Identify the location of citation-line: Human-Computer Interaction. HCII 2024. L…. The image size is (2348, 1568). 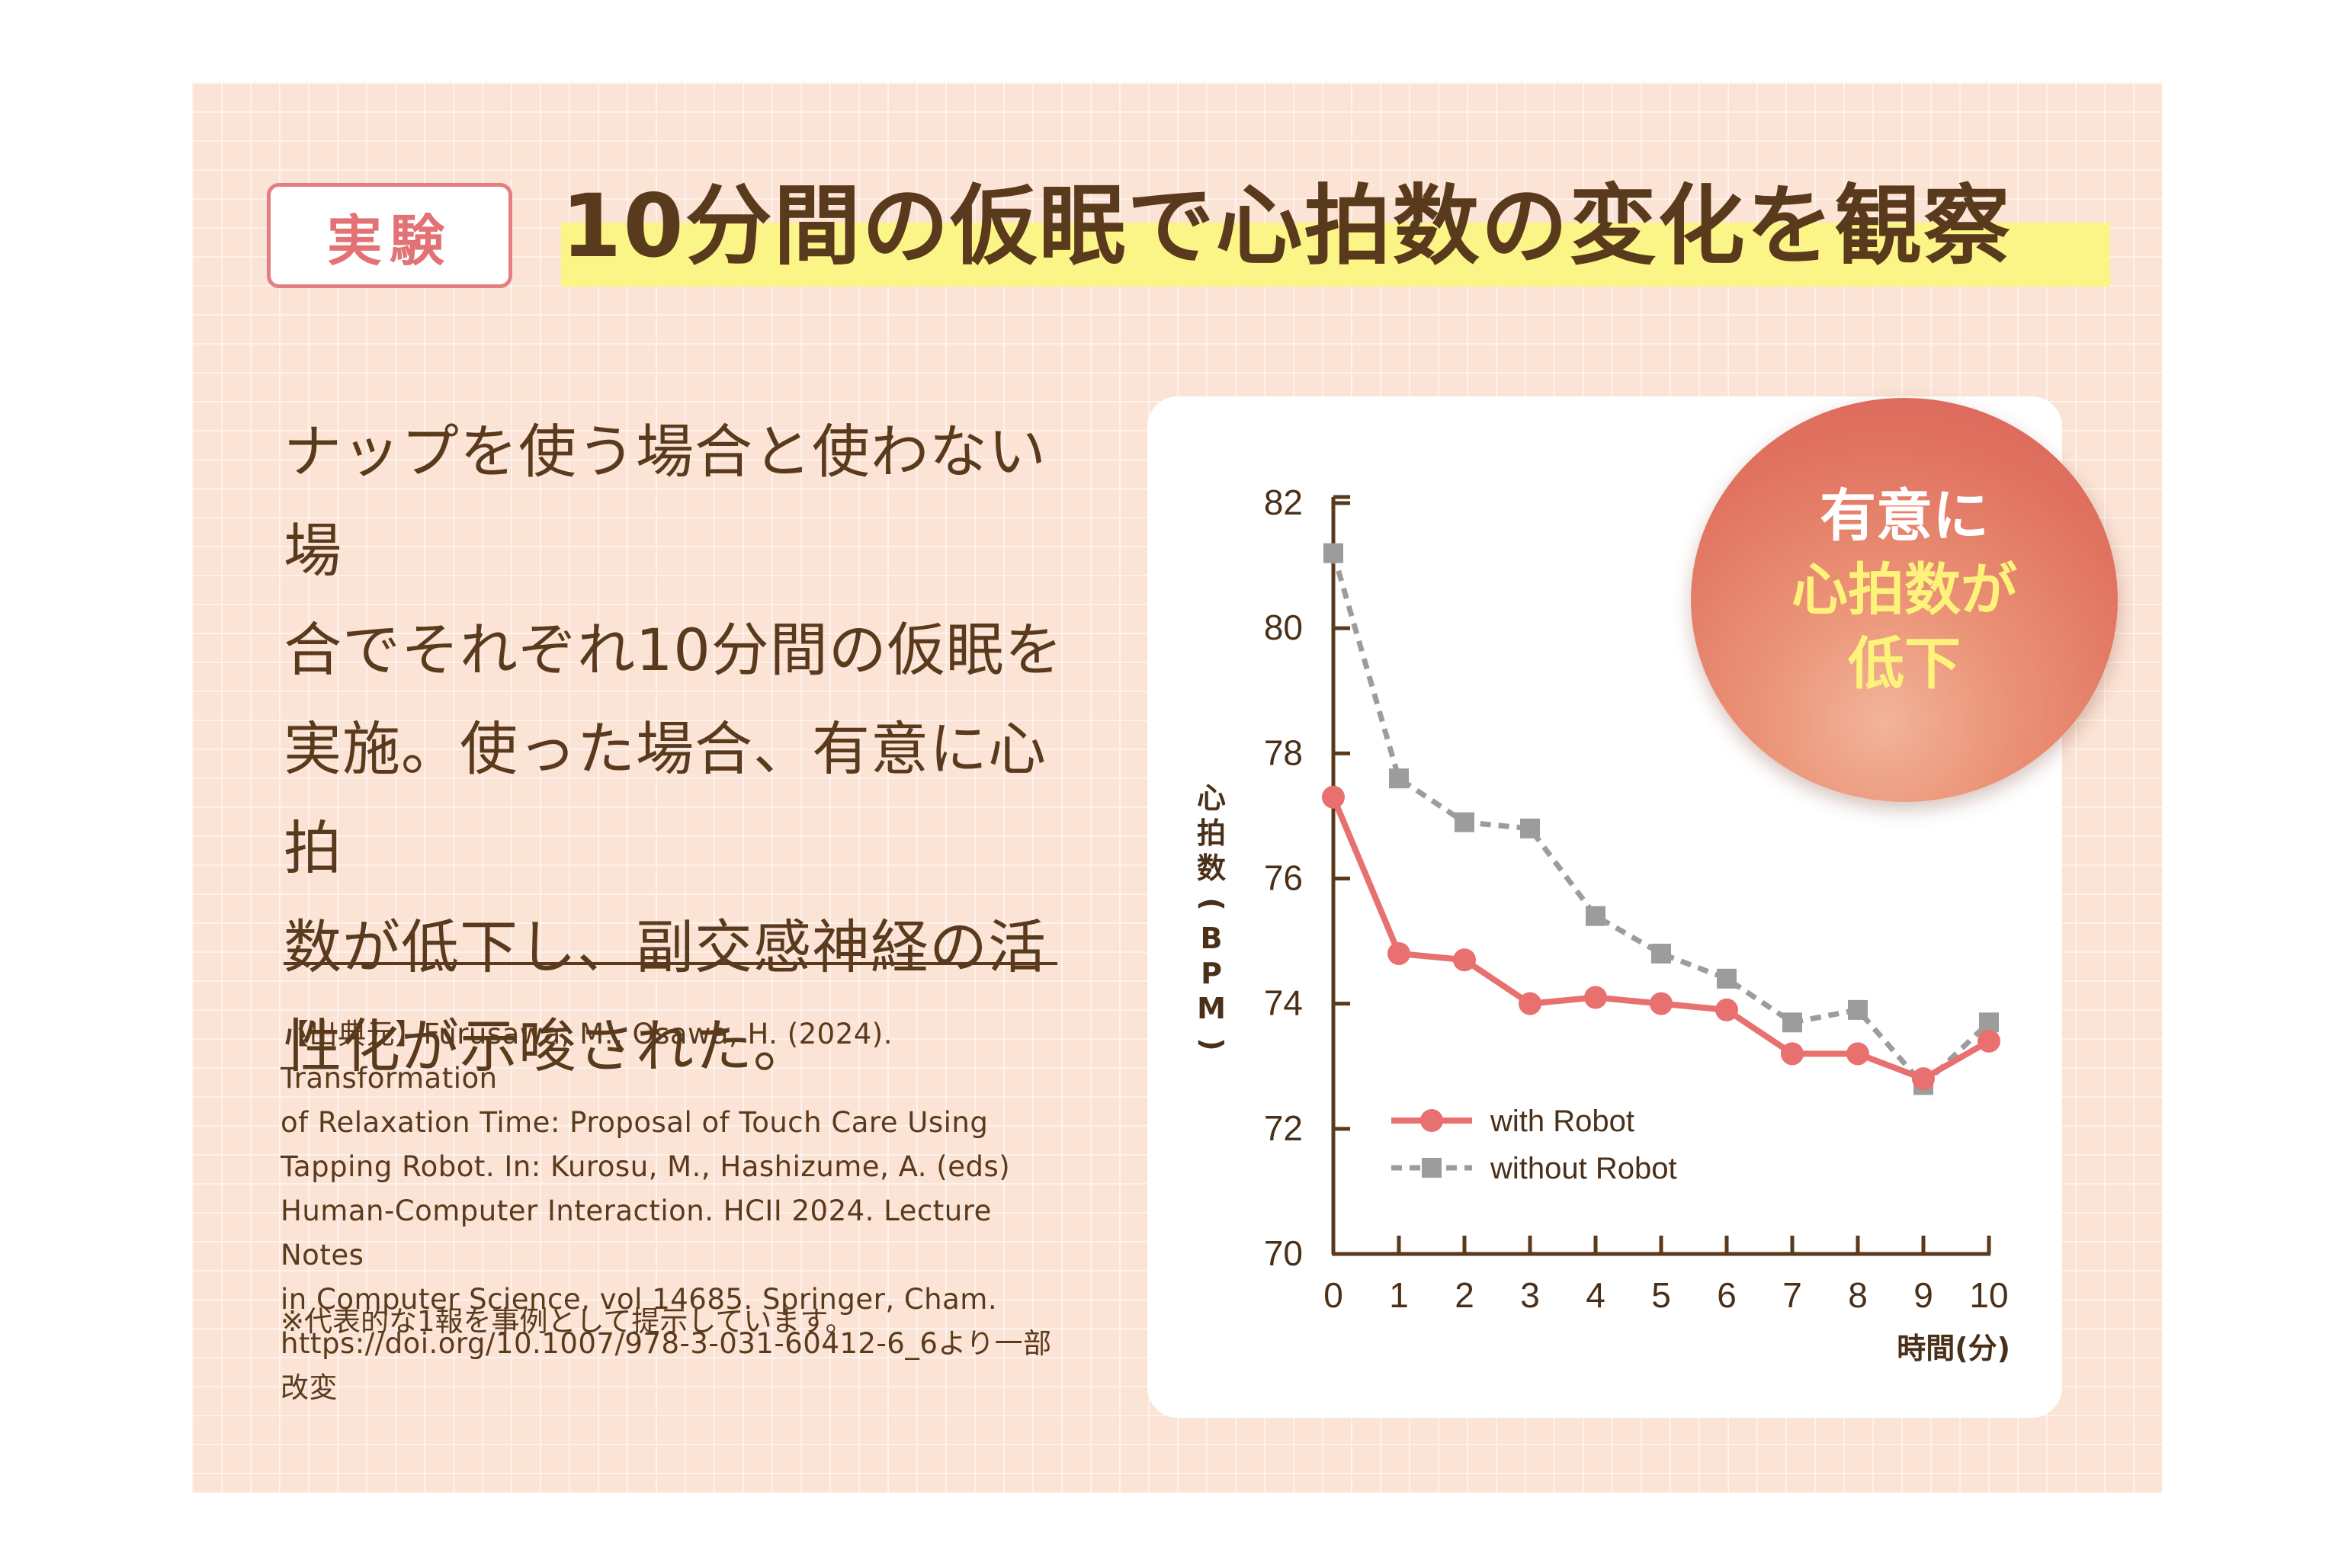
(636, 1232).